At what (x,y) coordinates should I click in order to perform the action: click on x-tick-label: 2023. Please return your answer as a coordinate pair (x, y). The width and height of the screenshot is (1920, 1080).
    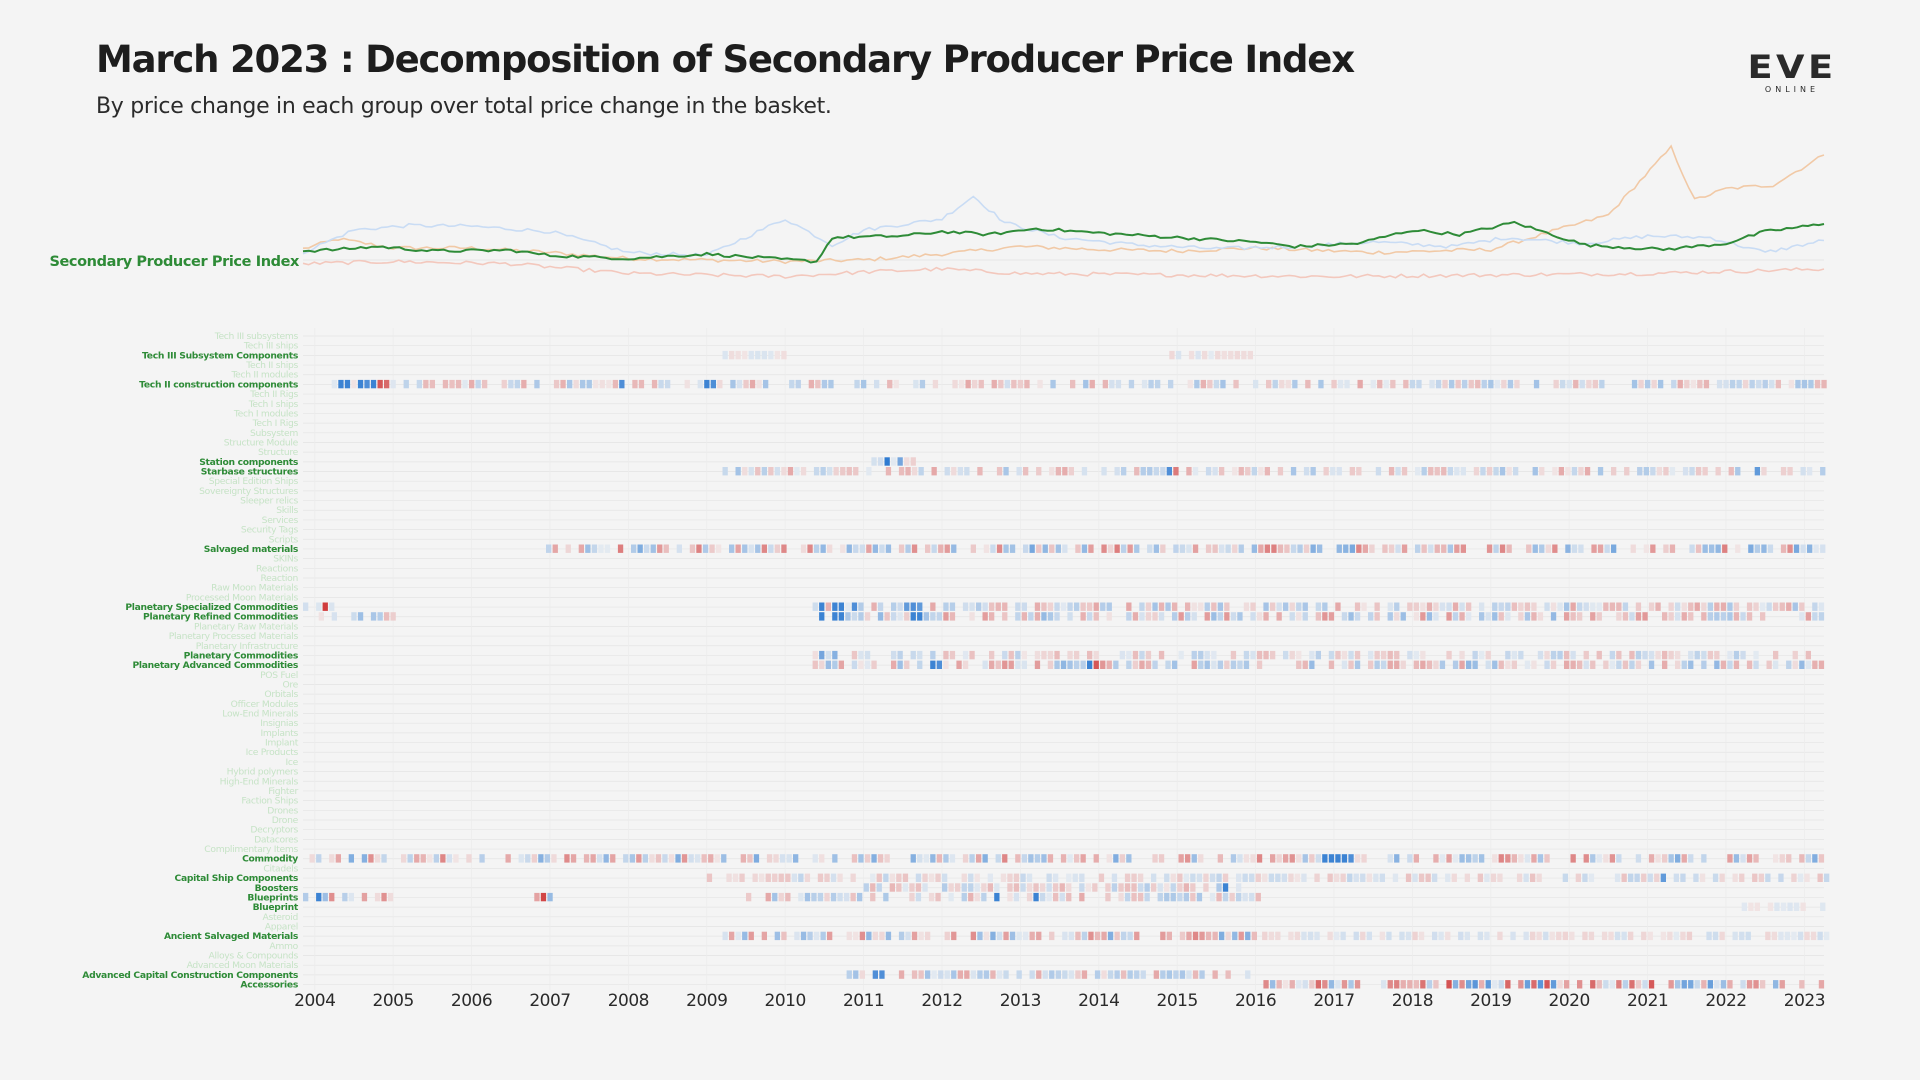
    Looking at the image, I should click on (1804, 1001).